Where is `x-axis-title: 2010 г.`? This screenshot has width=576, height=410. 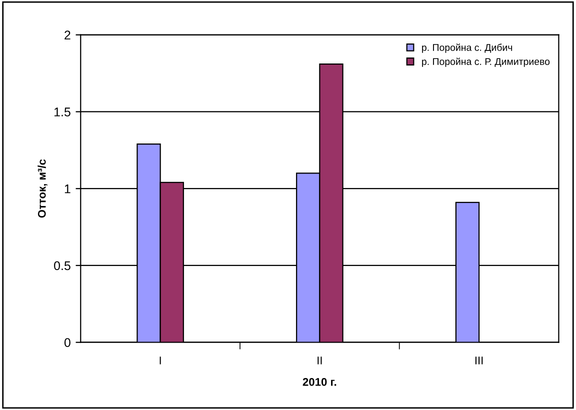 x-axis-title: 2010 г. is located at coordinates (319, 382).